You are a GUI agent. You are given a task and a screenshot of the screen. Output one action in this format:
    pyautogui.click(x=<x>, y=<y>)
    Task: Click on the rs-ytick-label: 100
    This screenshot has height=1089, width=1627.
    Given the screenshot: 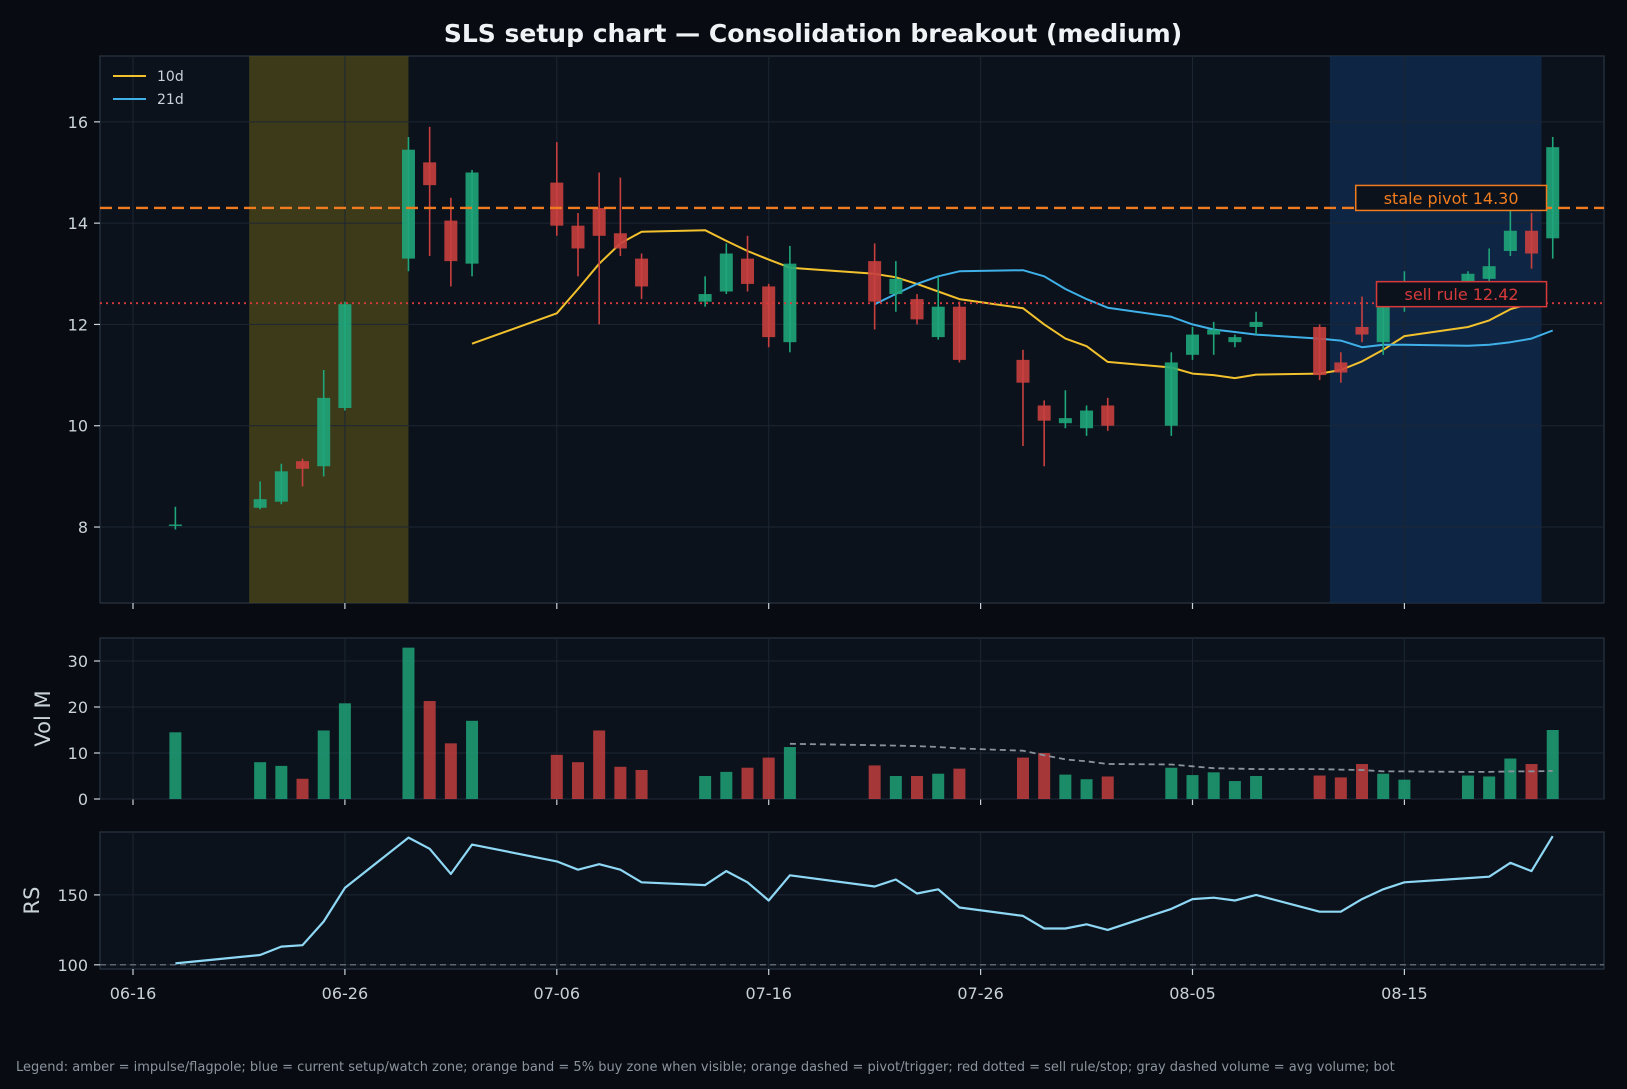 What is the action you would take?
    pyautogui.click(x=72, y=965)
    